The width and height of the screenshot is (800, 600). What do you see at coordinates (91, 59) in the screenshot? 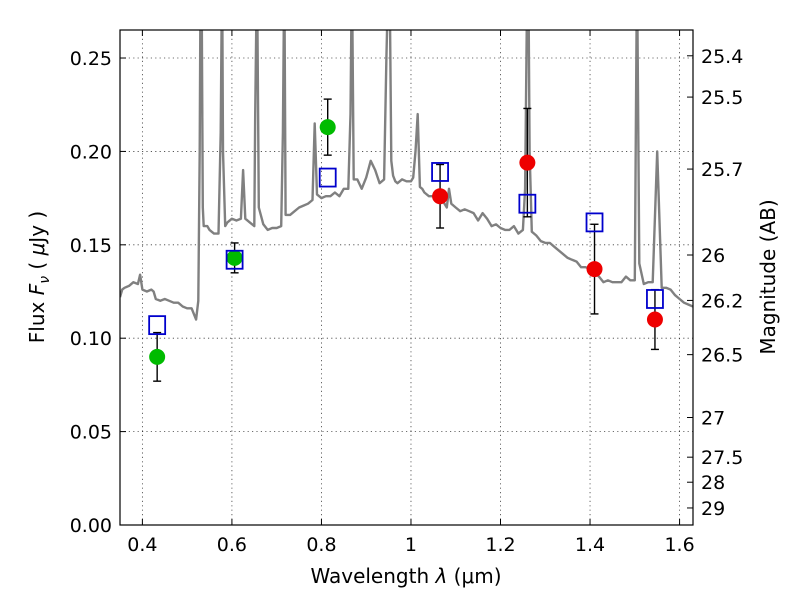
I see `y-tick-label-5: 0.25` at bounding box center [91, 59].